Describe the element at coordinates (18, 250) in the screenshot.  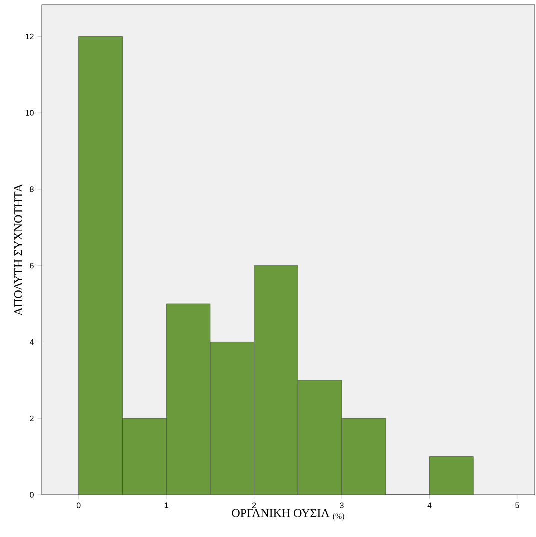
I see `y-axis-title: ΑΠΟΛΥΤΗ ΣΥΧΝΟΤΗΤΑ` at that location.